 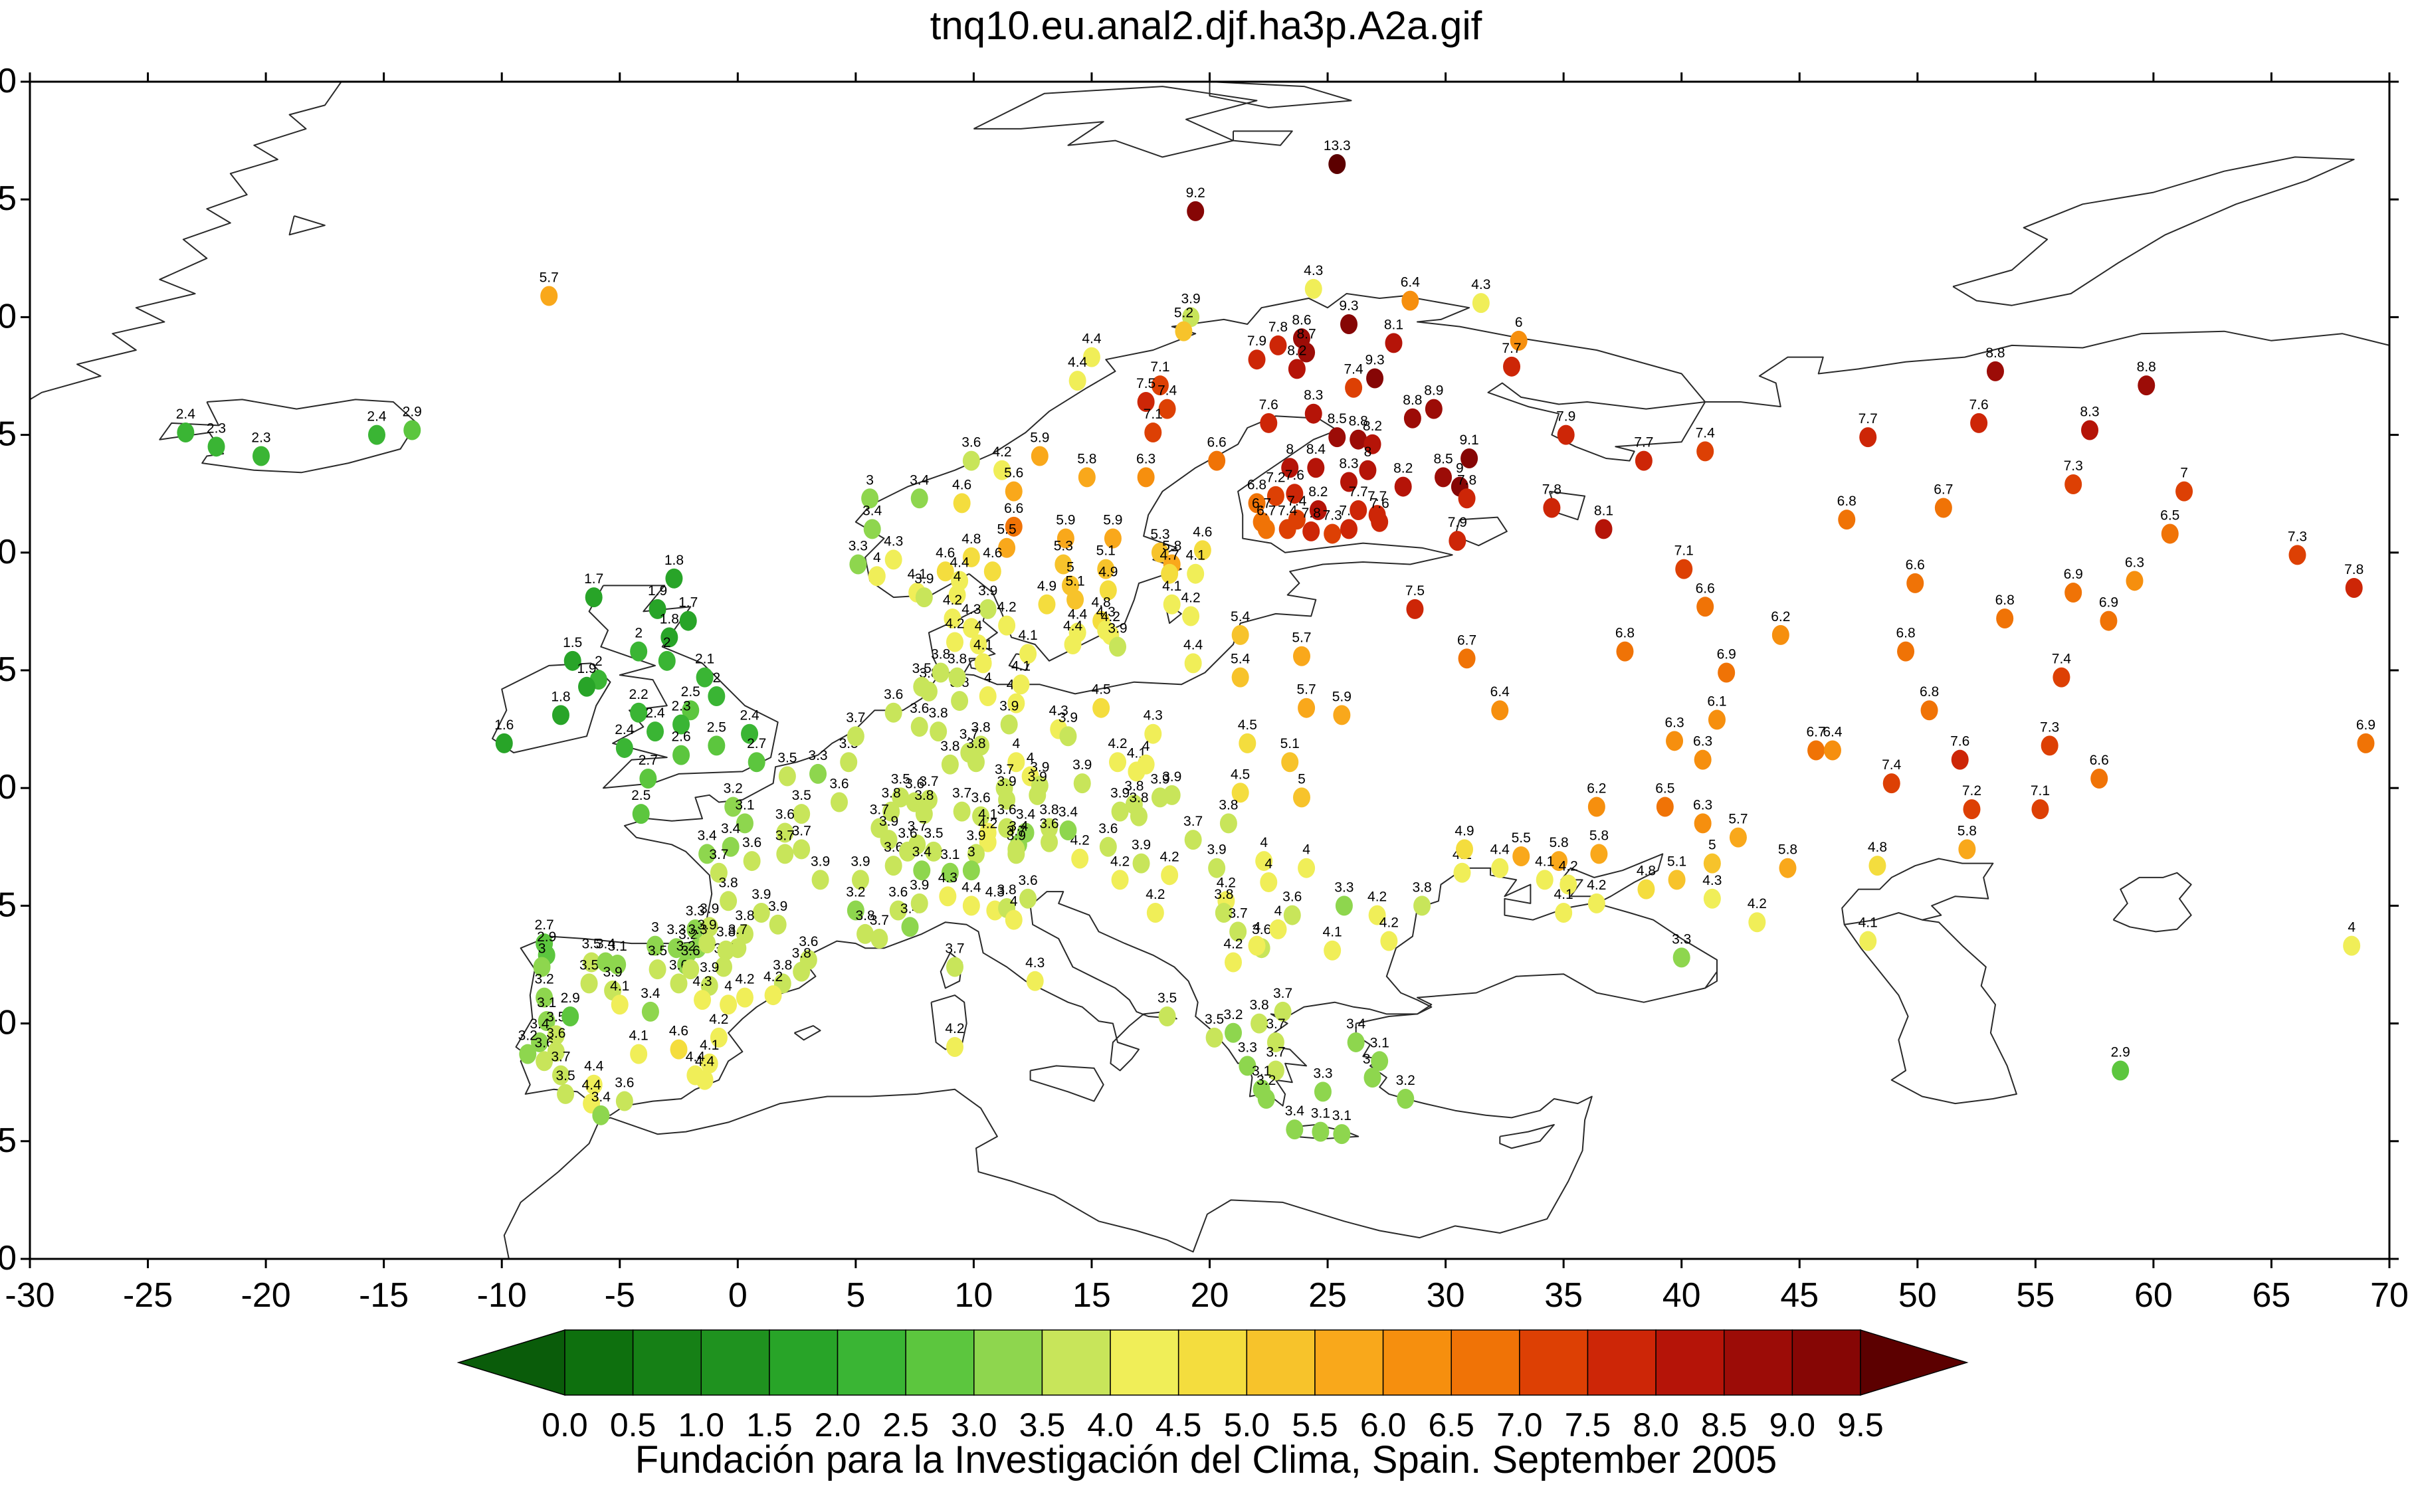 What do you see at coordinates (592, 943) in the screenshot?
I see `station-value-label: 3.5` at bounding box center [592, 943].